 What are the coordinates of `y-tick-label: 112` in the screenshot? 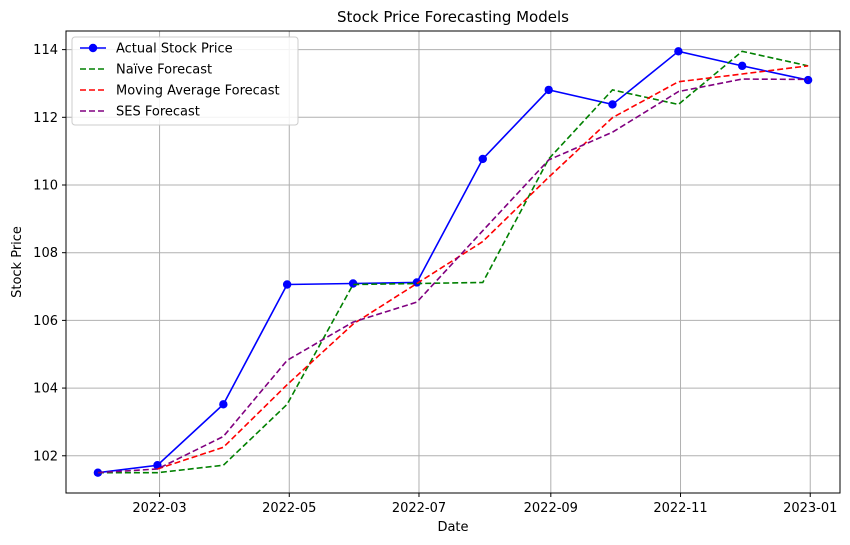 It's located at (45, 118).